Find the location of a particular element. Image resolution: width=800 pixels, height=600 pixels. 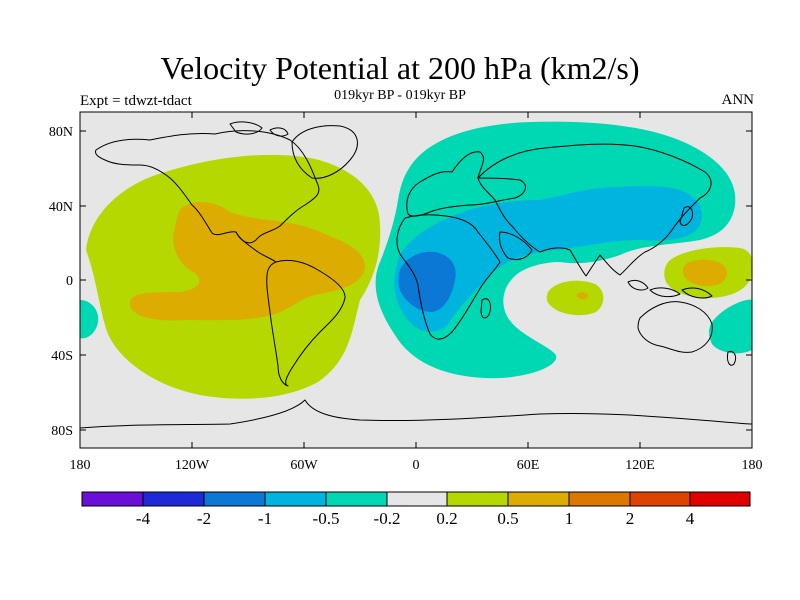

lon-label-0: 0 is located at coordinates (416, 465).